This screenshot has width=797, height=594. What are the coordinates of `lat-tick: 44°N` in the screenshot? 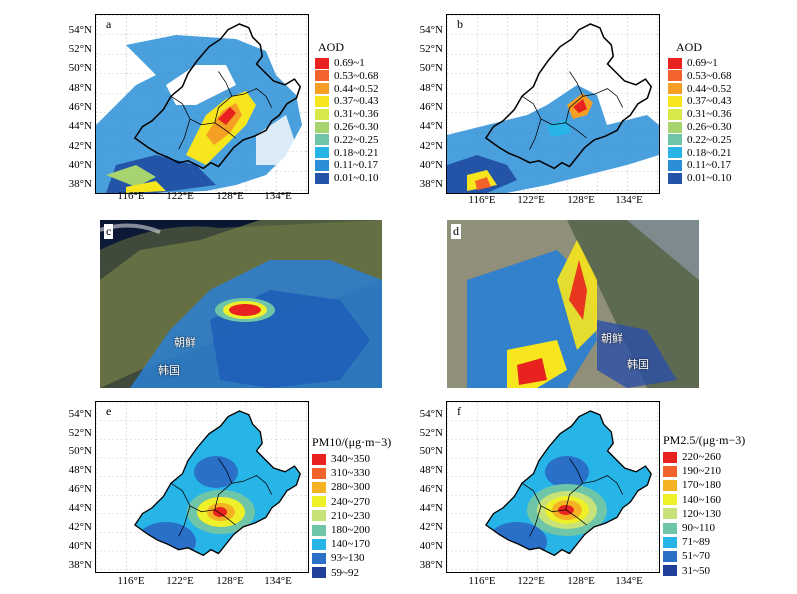 It's located at (431, 126).